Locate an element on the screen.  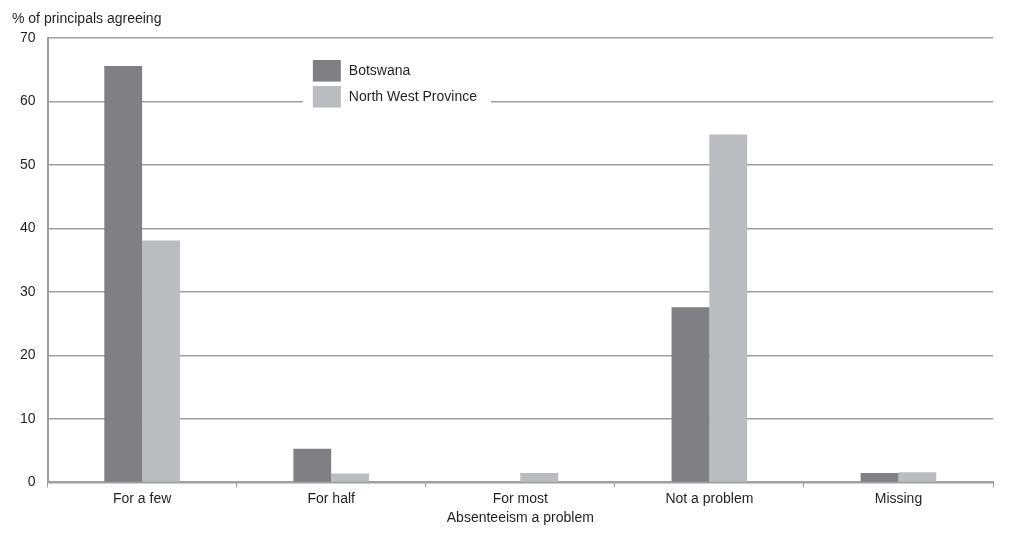
y-axis-title: % of principals agreeing is located at coordinates (87, 17).